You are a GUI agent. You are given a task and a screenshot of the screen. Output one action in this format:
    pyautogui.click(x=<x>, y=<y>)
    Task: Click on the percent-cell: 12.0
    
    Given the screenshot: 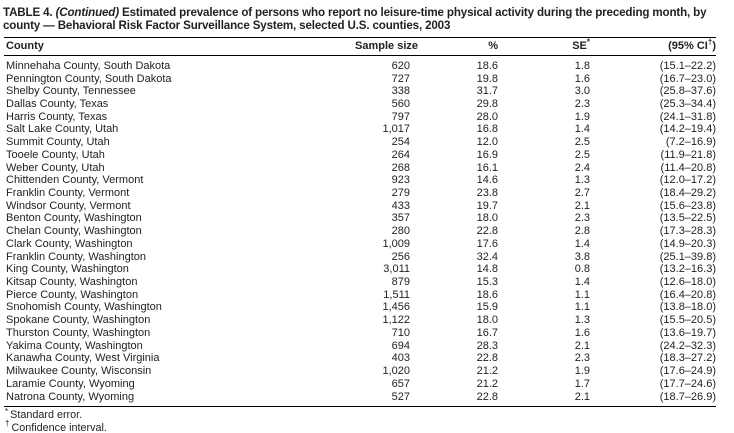 What is the action you would take?
    pyautogui.click(x=487, y=142)
    